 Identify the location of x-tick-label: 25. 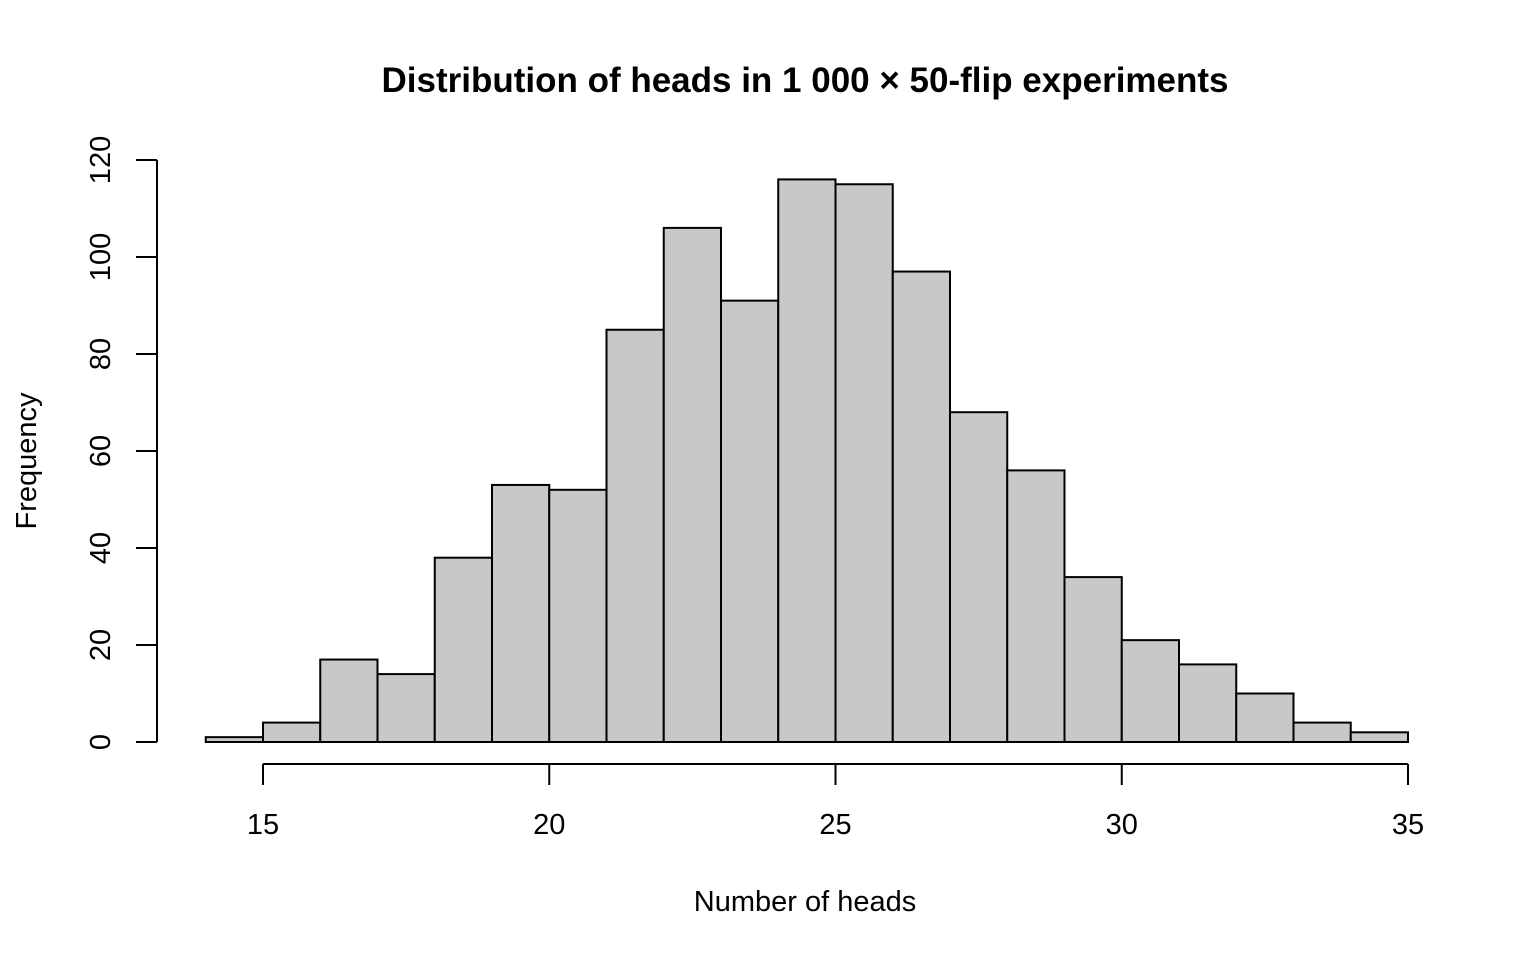
(835, 825).